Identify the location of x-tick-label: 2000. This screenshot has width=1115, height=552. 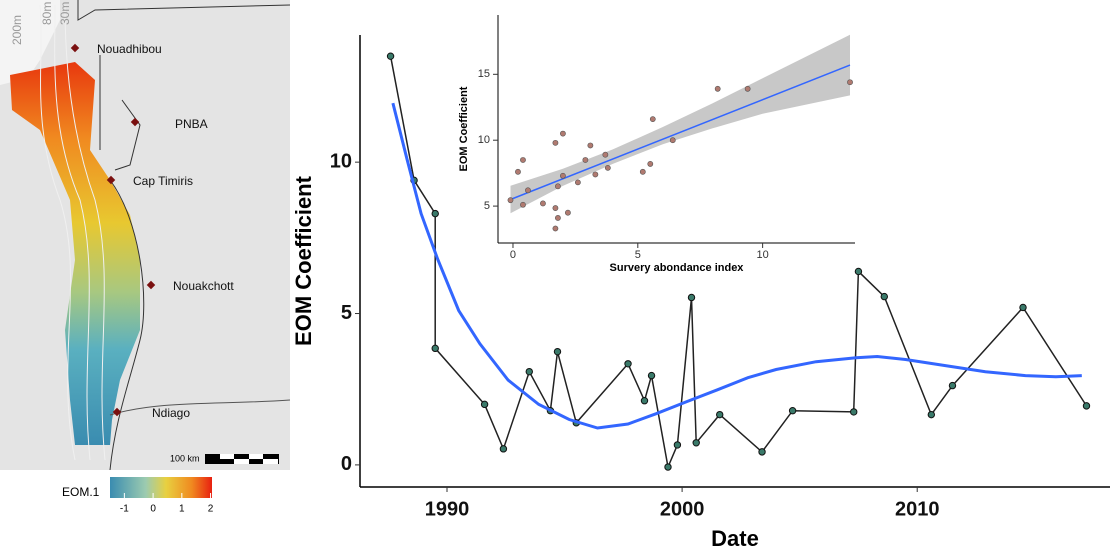
(682, 509).